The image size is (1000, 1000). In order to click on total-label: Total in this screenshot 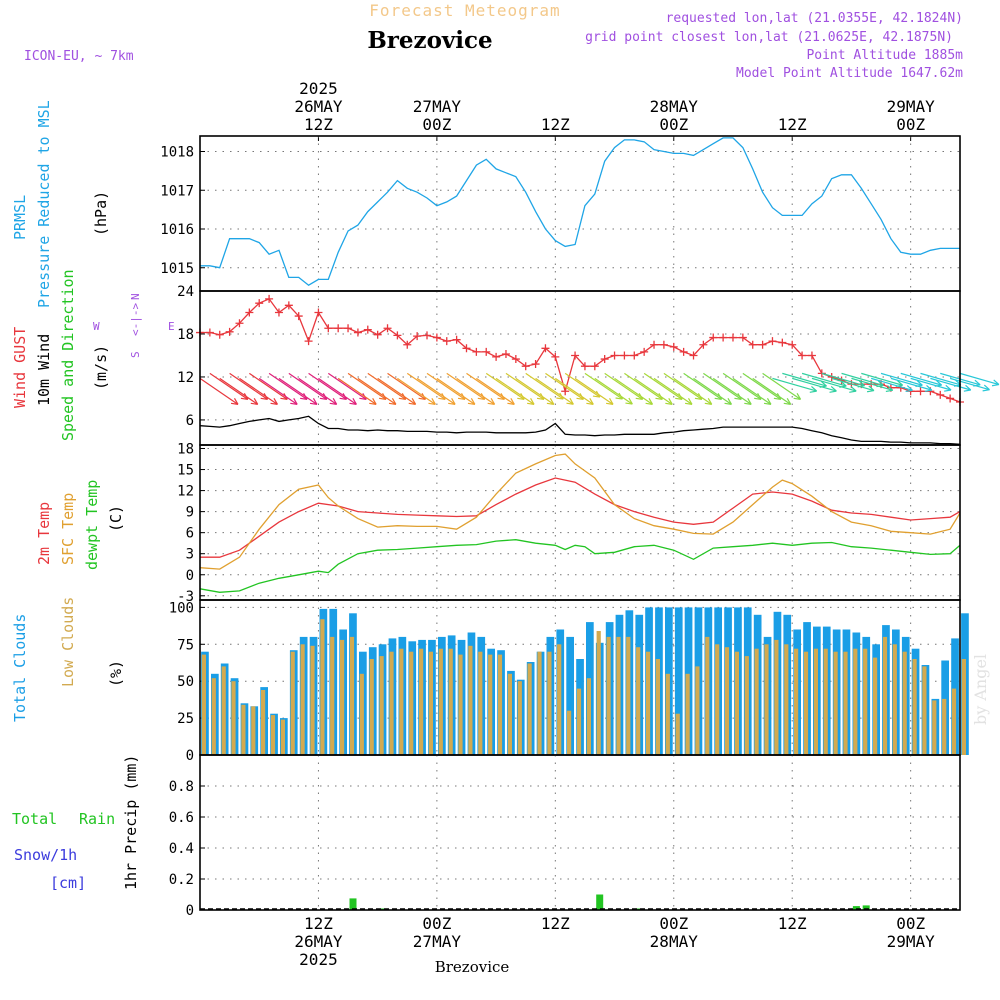, I will do `click(34, 819)`.